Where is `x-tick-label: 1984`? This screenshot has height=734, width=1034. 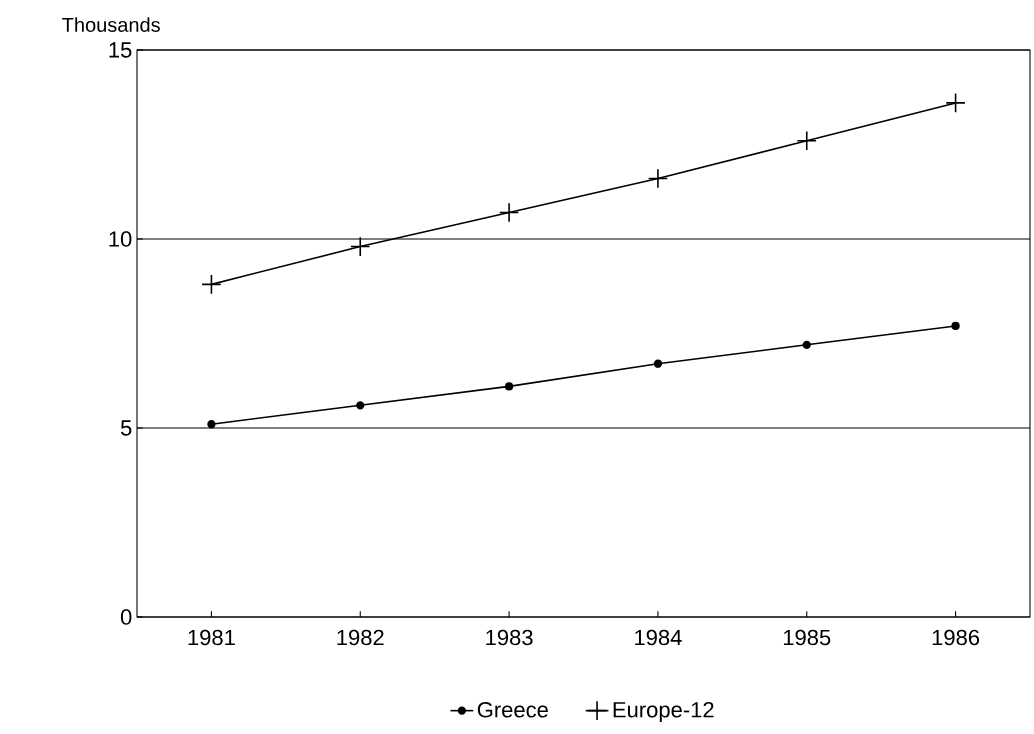 x-tick-label: 1984 is located at coordinates (658, 637).